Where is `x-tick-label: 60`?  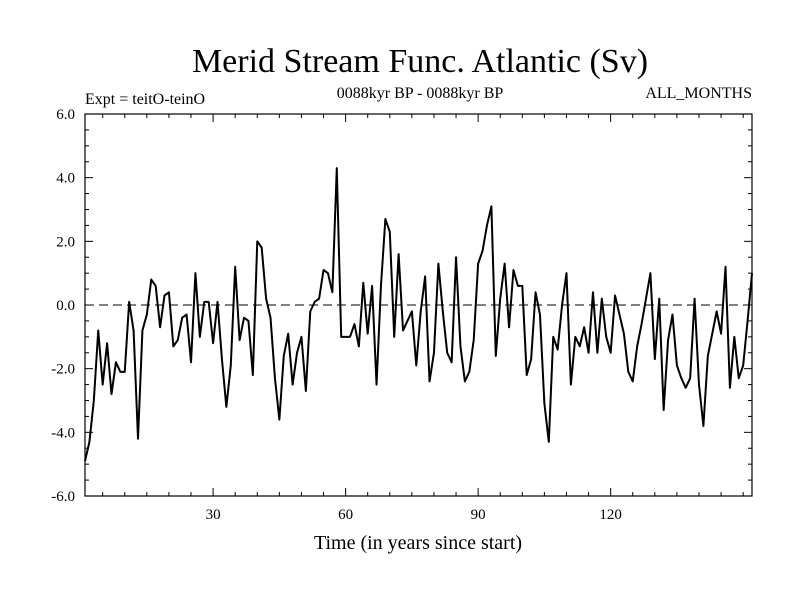
x-tick-label: 60 is located at coordinates (345, 515).